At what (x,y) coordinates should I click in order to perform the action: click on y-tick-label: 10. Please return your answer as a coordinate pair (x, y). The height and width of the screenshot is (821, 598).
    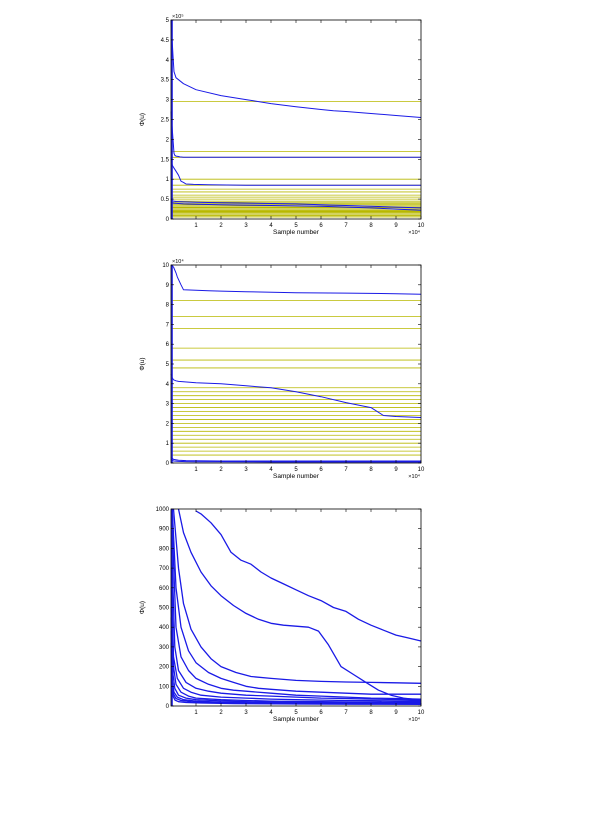
    Looking at the image, I should click on (165, 266).